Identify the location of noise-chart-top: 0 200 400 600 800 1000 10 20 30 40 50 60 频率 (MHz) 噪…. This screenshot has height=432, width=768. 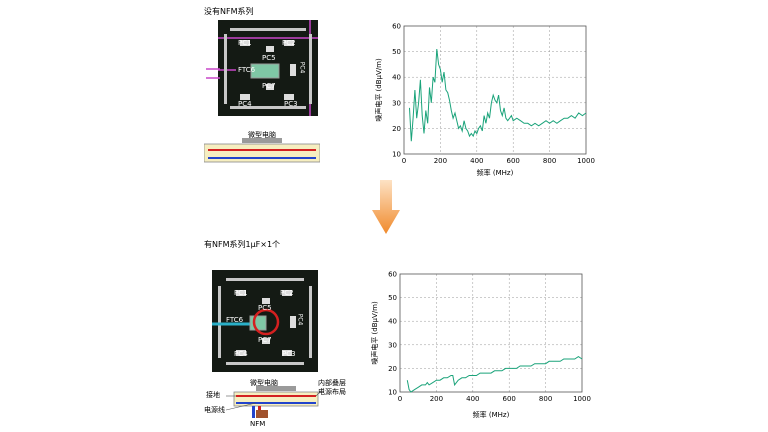
(484, 100).